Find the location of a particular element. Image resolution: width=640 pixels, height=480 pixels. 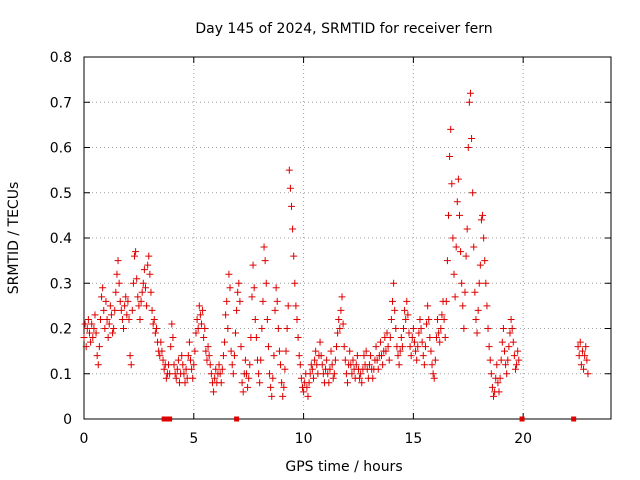

y-tick-label: 0 is located at coordinates (67, 420).